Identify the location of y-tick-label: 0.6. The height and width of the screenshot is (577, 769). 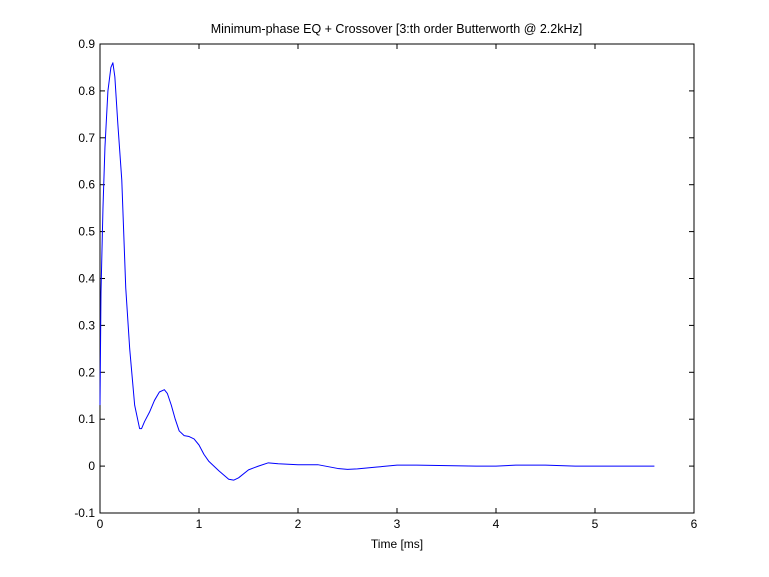
(86, 185).